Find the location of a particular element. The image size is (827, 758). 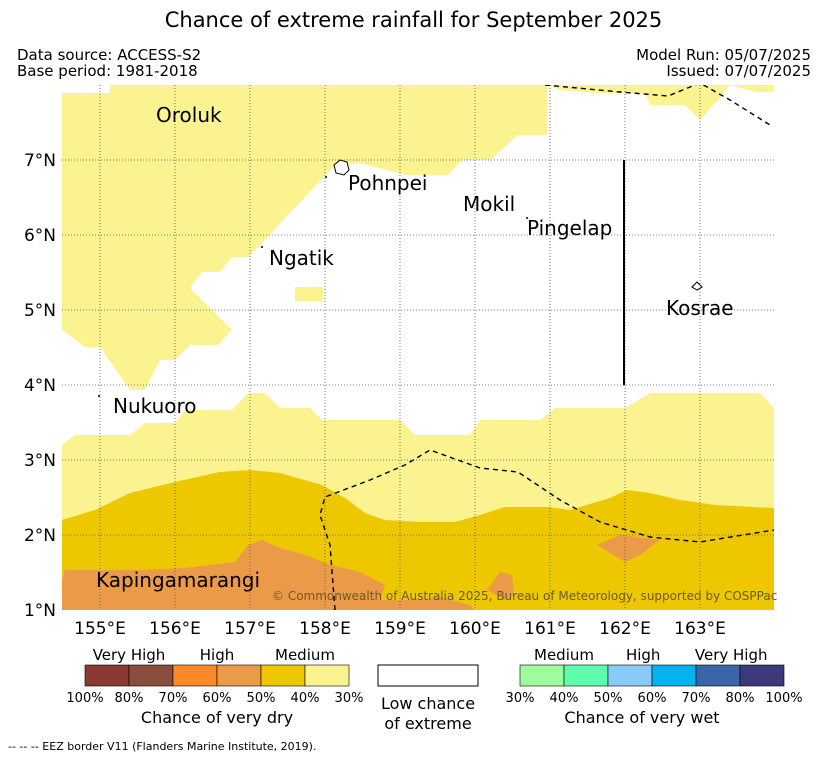

label-ngatik: Ngatik is located at coordinates (301, 258).